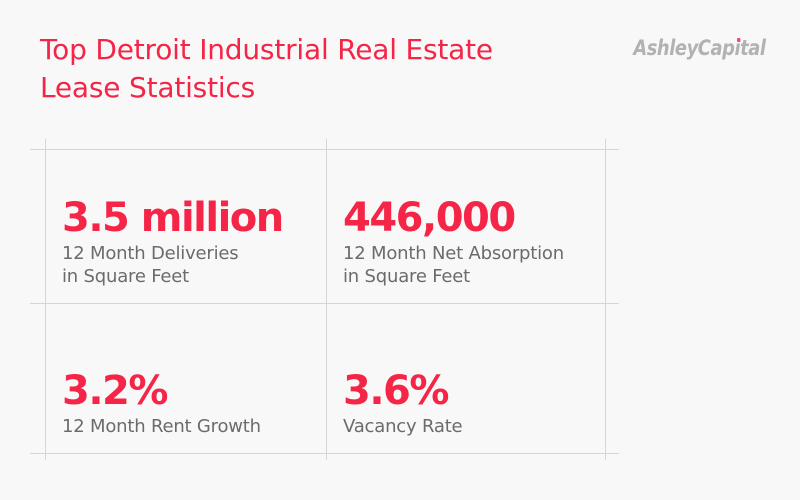 The image size is (800, 500). Describe the element at coordinates (173, 218) in the screenshot. I see `stat-value-deliveries: 3.5 million` at that location.